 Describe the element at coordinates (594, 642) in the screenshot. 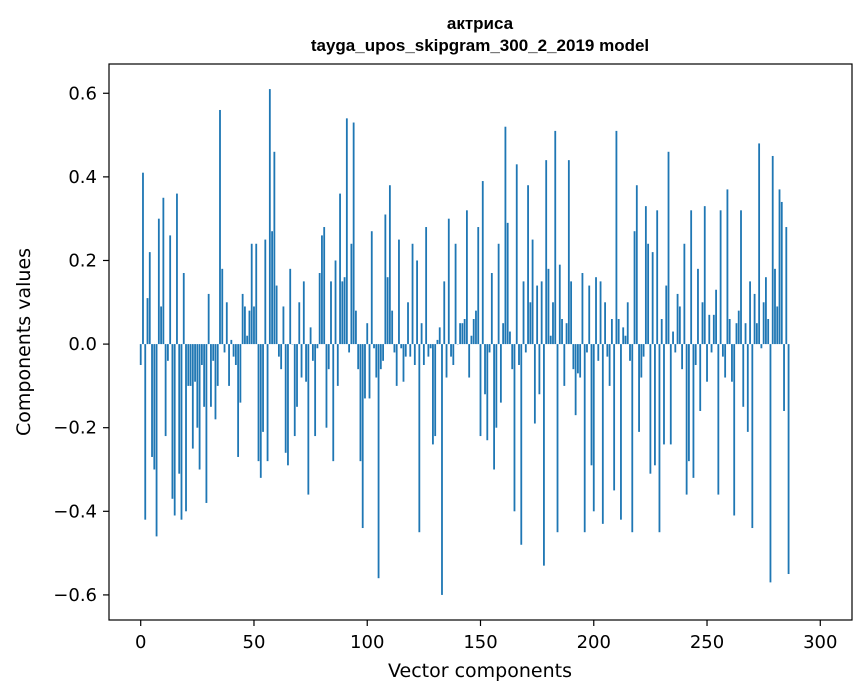

I see `x-tick-label: 200` at that location.